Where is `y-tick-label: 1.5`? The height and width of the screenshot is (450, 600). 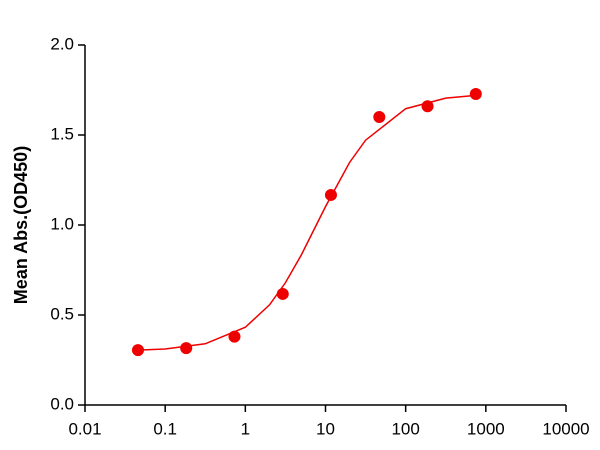
y-tick-label: 1.5 is located at coordinates (62, 133).